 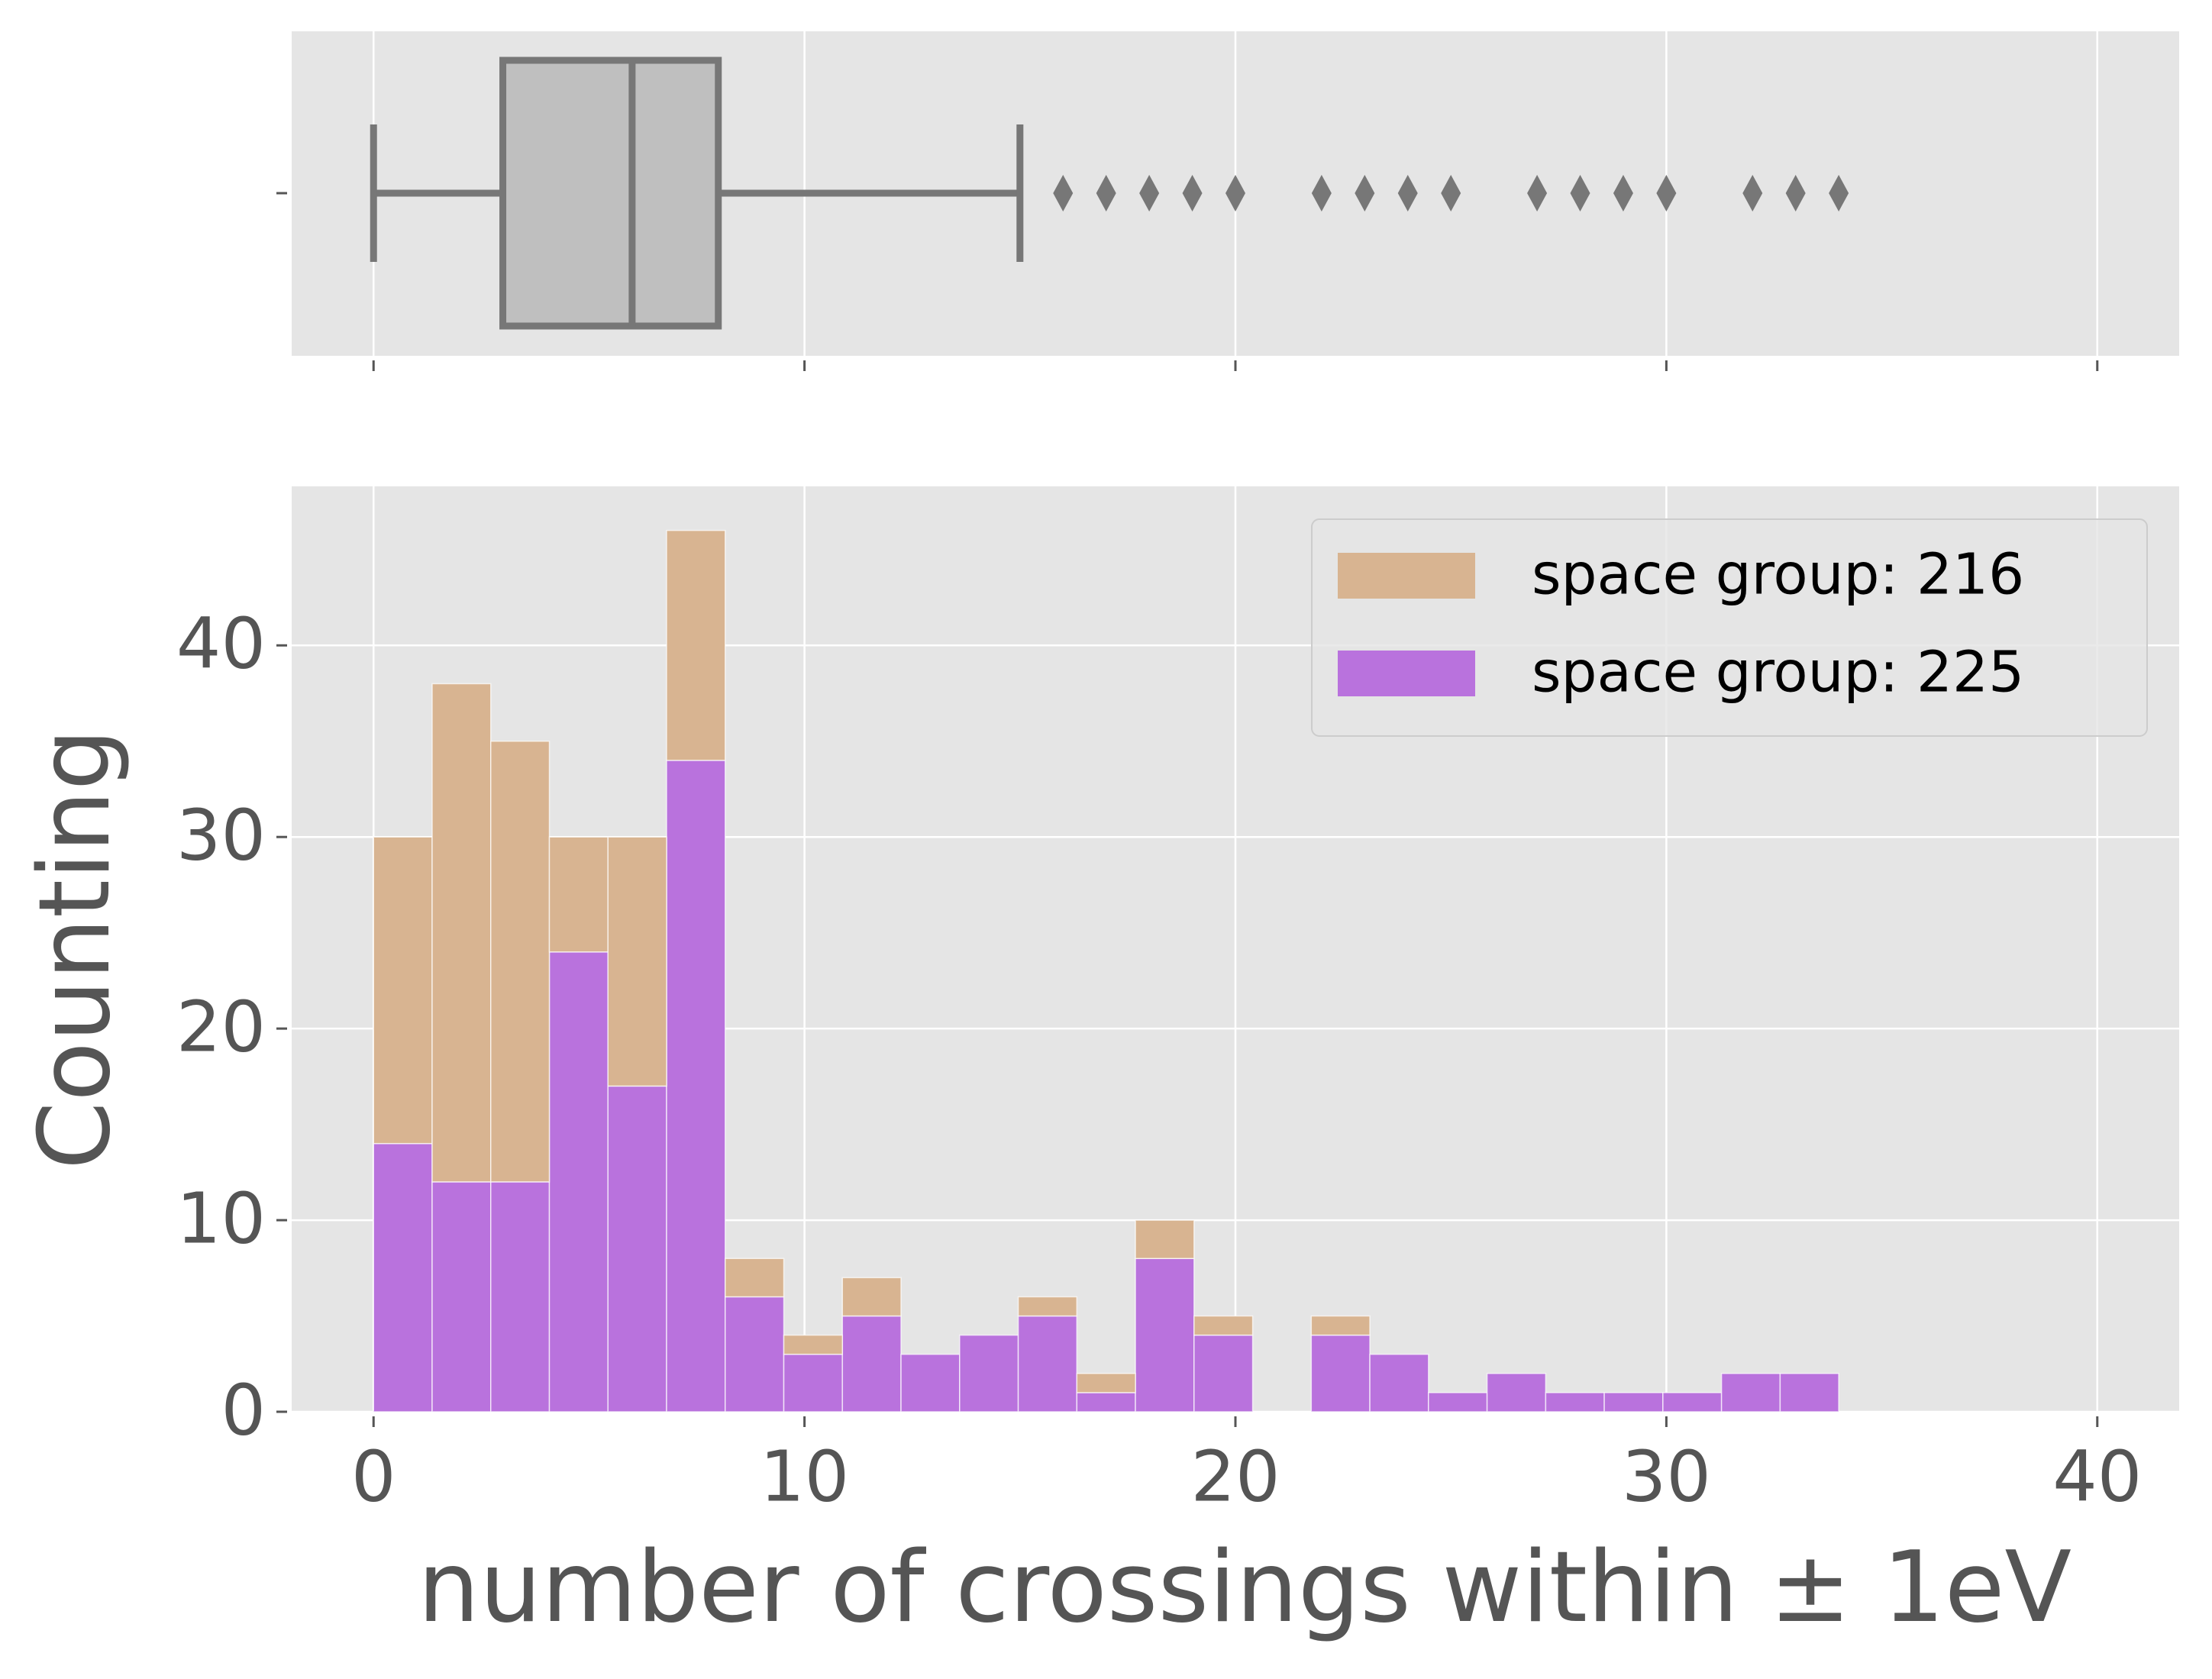 What do you see at coordinates (243, 1410) in the screenshot?
I see `y-tick-label: 0` at bounding box center [243, 1410].